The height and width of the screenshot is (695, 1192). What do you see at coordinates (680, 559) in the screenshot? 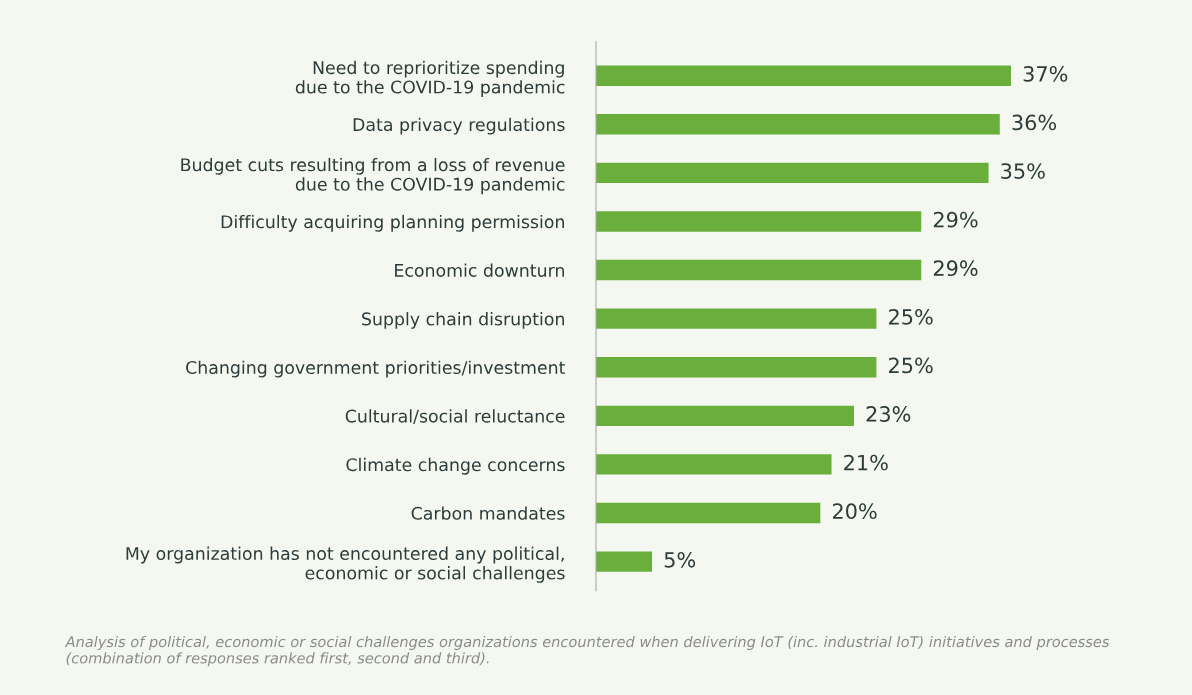
I see `data-label: 5%` at bounding box center [680, 559].